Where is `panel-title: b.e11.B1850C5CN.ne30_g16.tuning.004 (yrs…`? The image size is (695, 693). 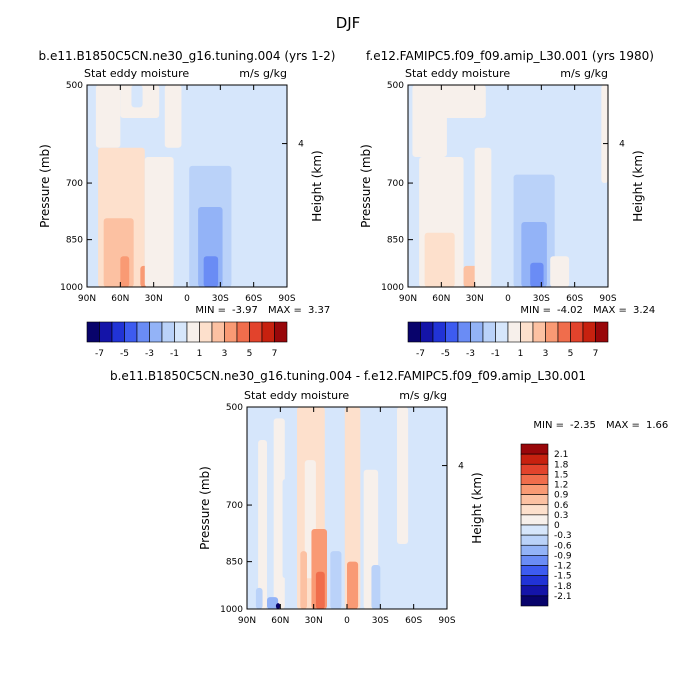 panel-title: b.e11.B1850C5CN.ne30_g16.tuning.004 (yrs… is located at coordinates (187, 56).